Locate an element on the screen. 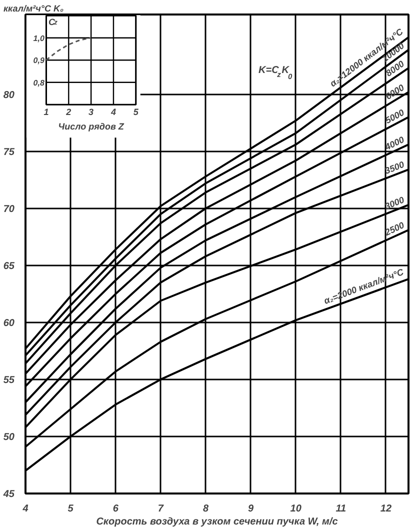  y-tick-label: 1,0 is located at coordinates (39, 38).